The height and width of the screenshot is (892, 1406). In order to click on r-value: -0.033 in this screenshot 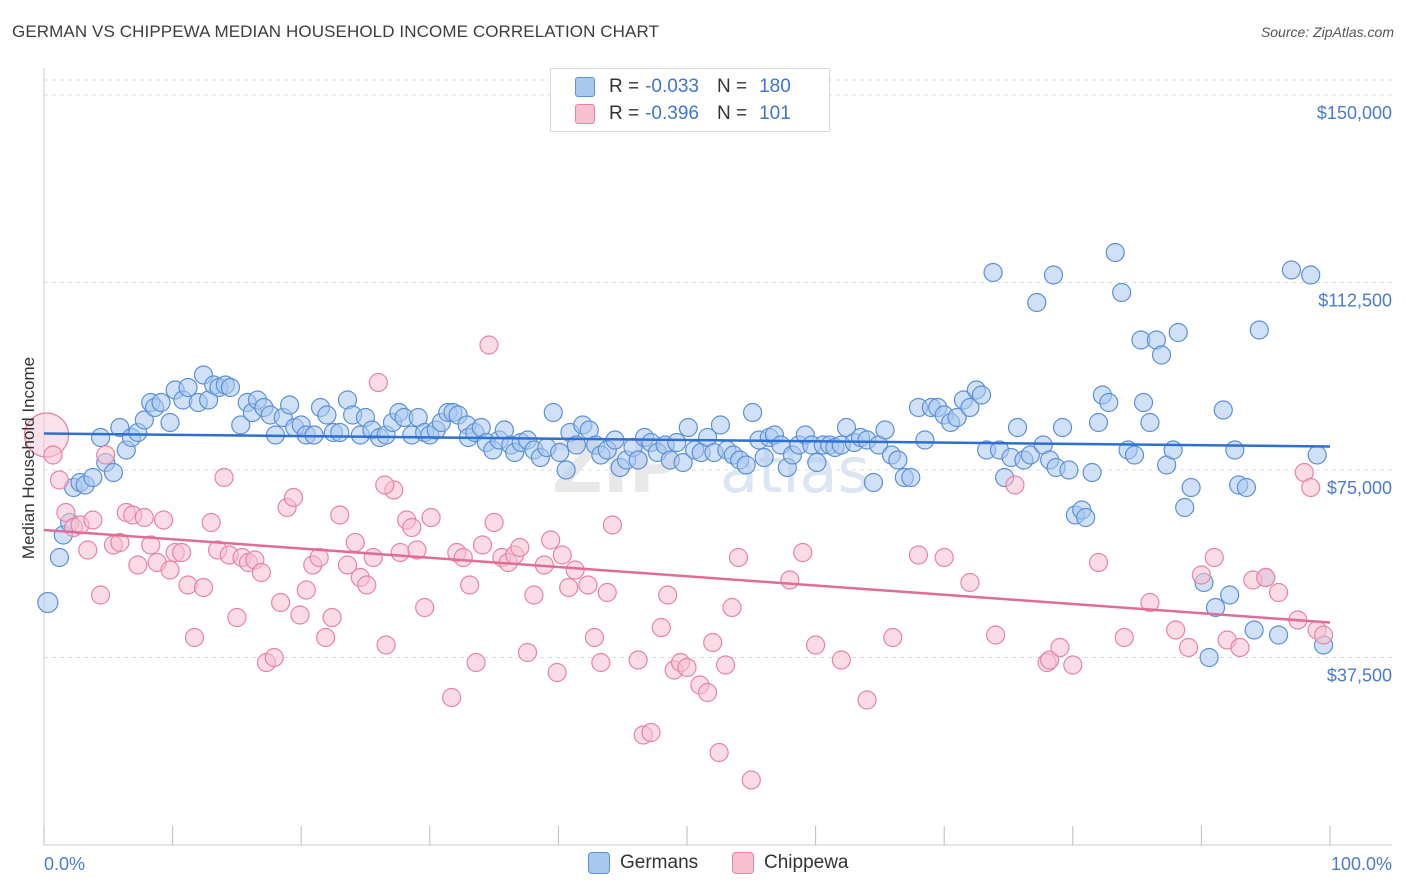, I will do `click(672, 86)`.